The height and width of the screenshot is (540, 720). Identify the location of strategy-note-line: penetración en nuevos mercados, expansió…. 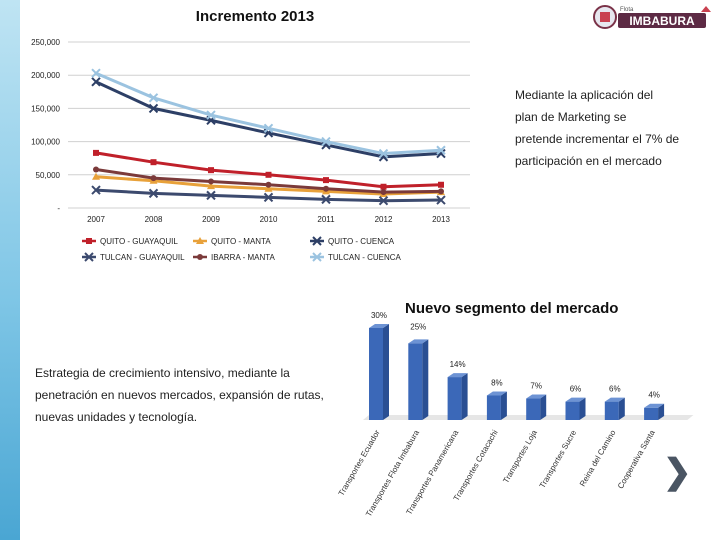
(179, 395).